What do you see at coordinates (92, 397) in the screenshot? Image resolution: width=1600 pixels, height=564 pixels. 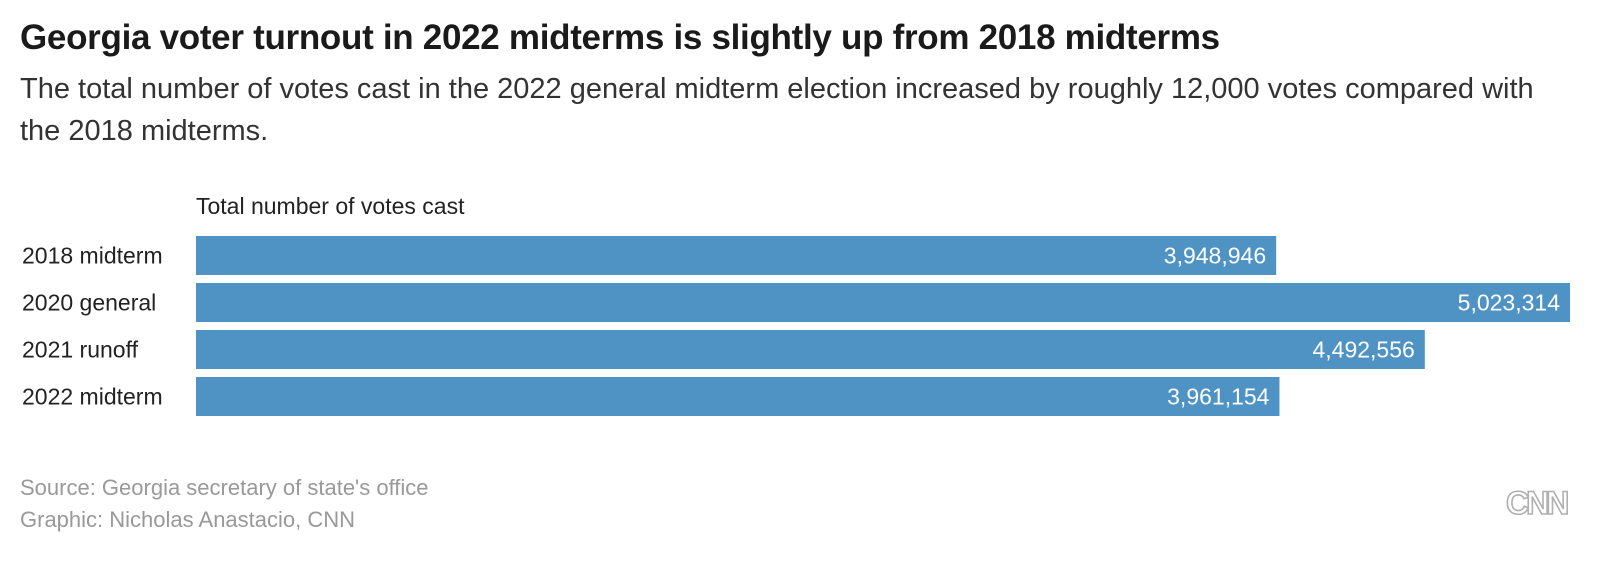 I see `category-label: 2022 midterm` at bounding box center [92, 397].